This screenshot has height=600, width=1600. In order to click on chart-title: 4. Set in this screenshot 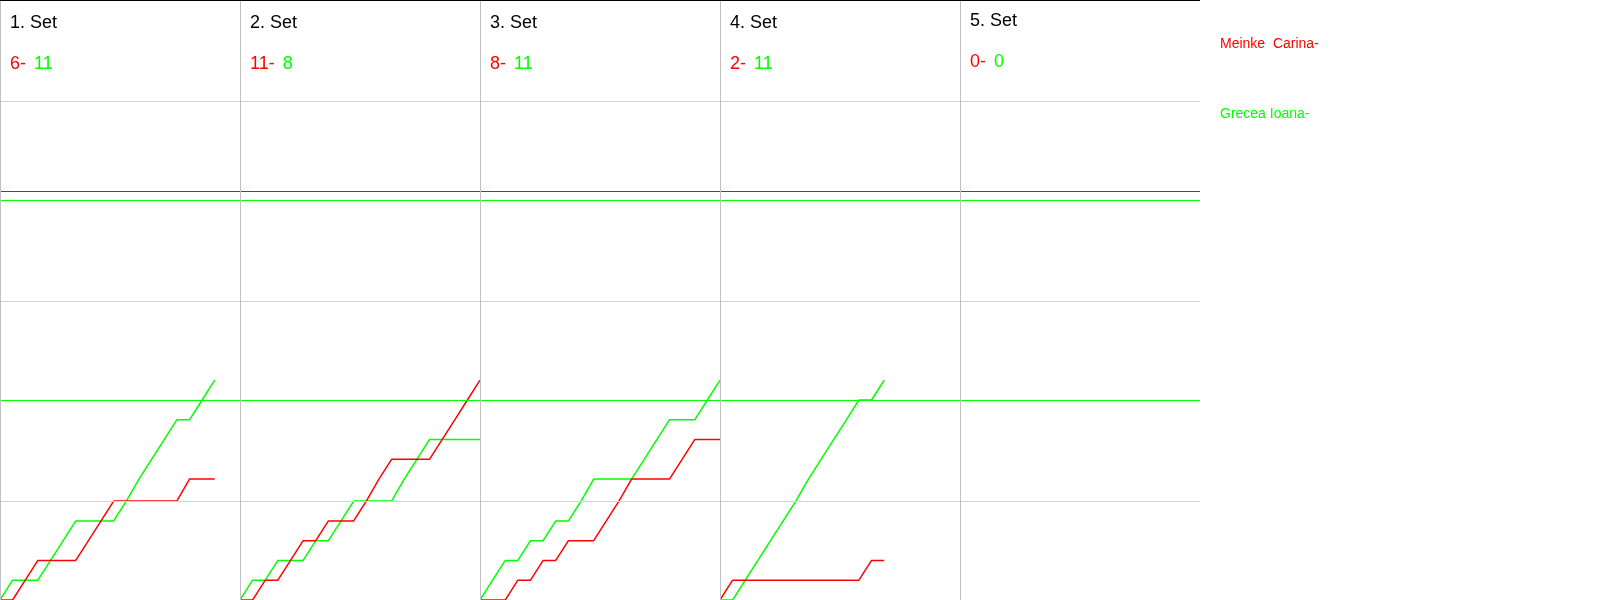, I will do `click(754, 22)`.